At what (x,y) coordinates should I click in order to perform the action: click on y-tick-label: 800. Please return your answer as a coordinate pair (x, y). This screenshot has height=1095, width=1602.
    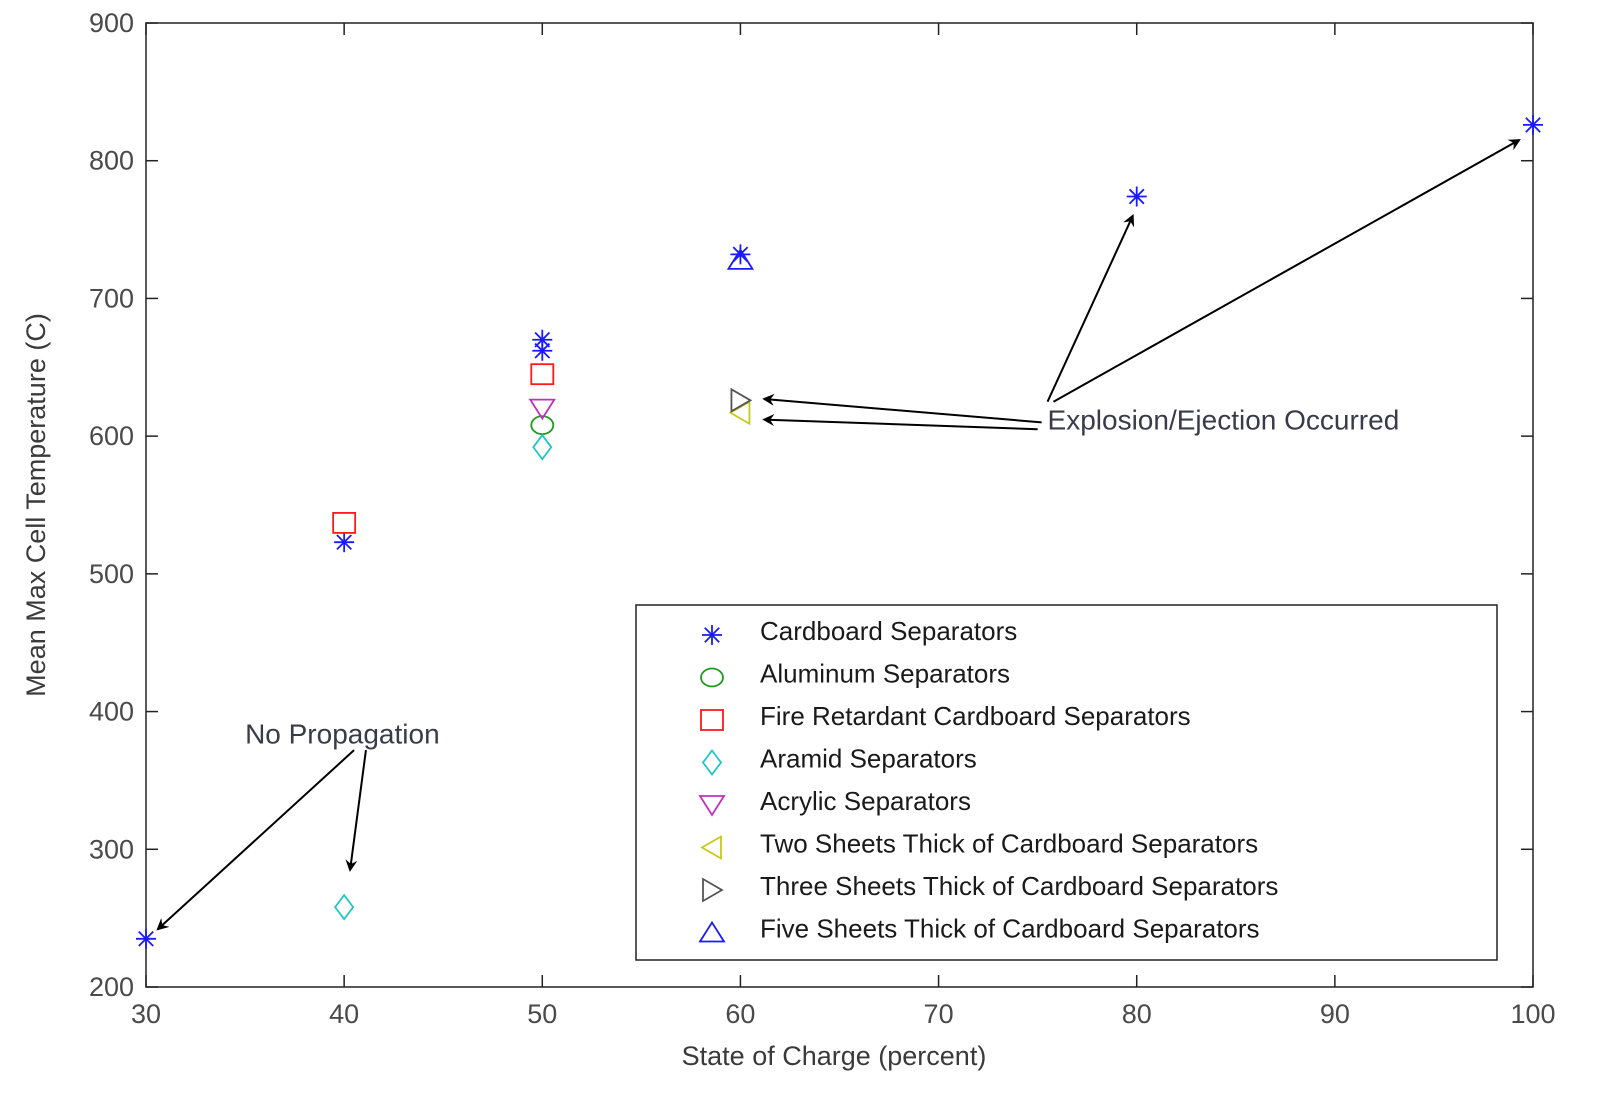
    Looking at the image, I should click on (111, 161).